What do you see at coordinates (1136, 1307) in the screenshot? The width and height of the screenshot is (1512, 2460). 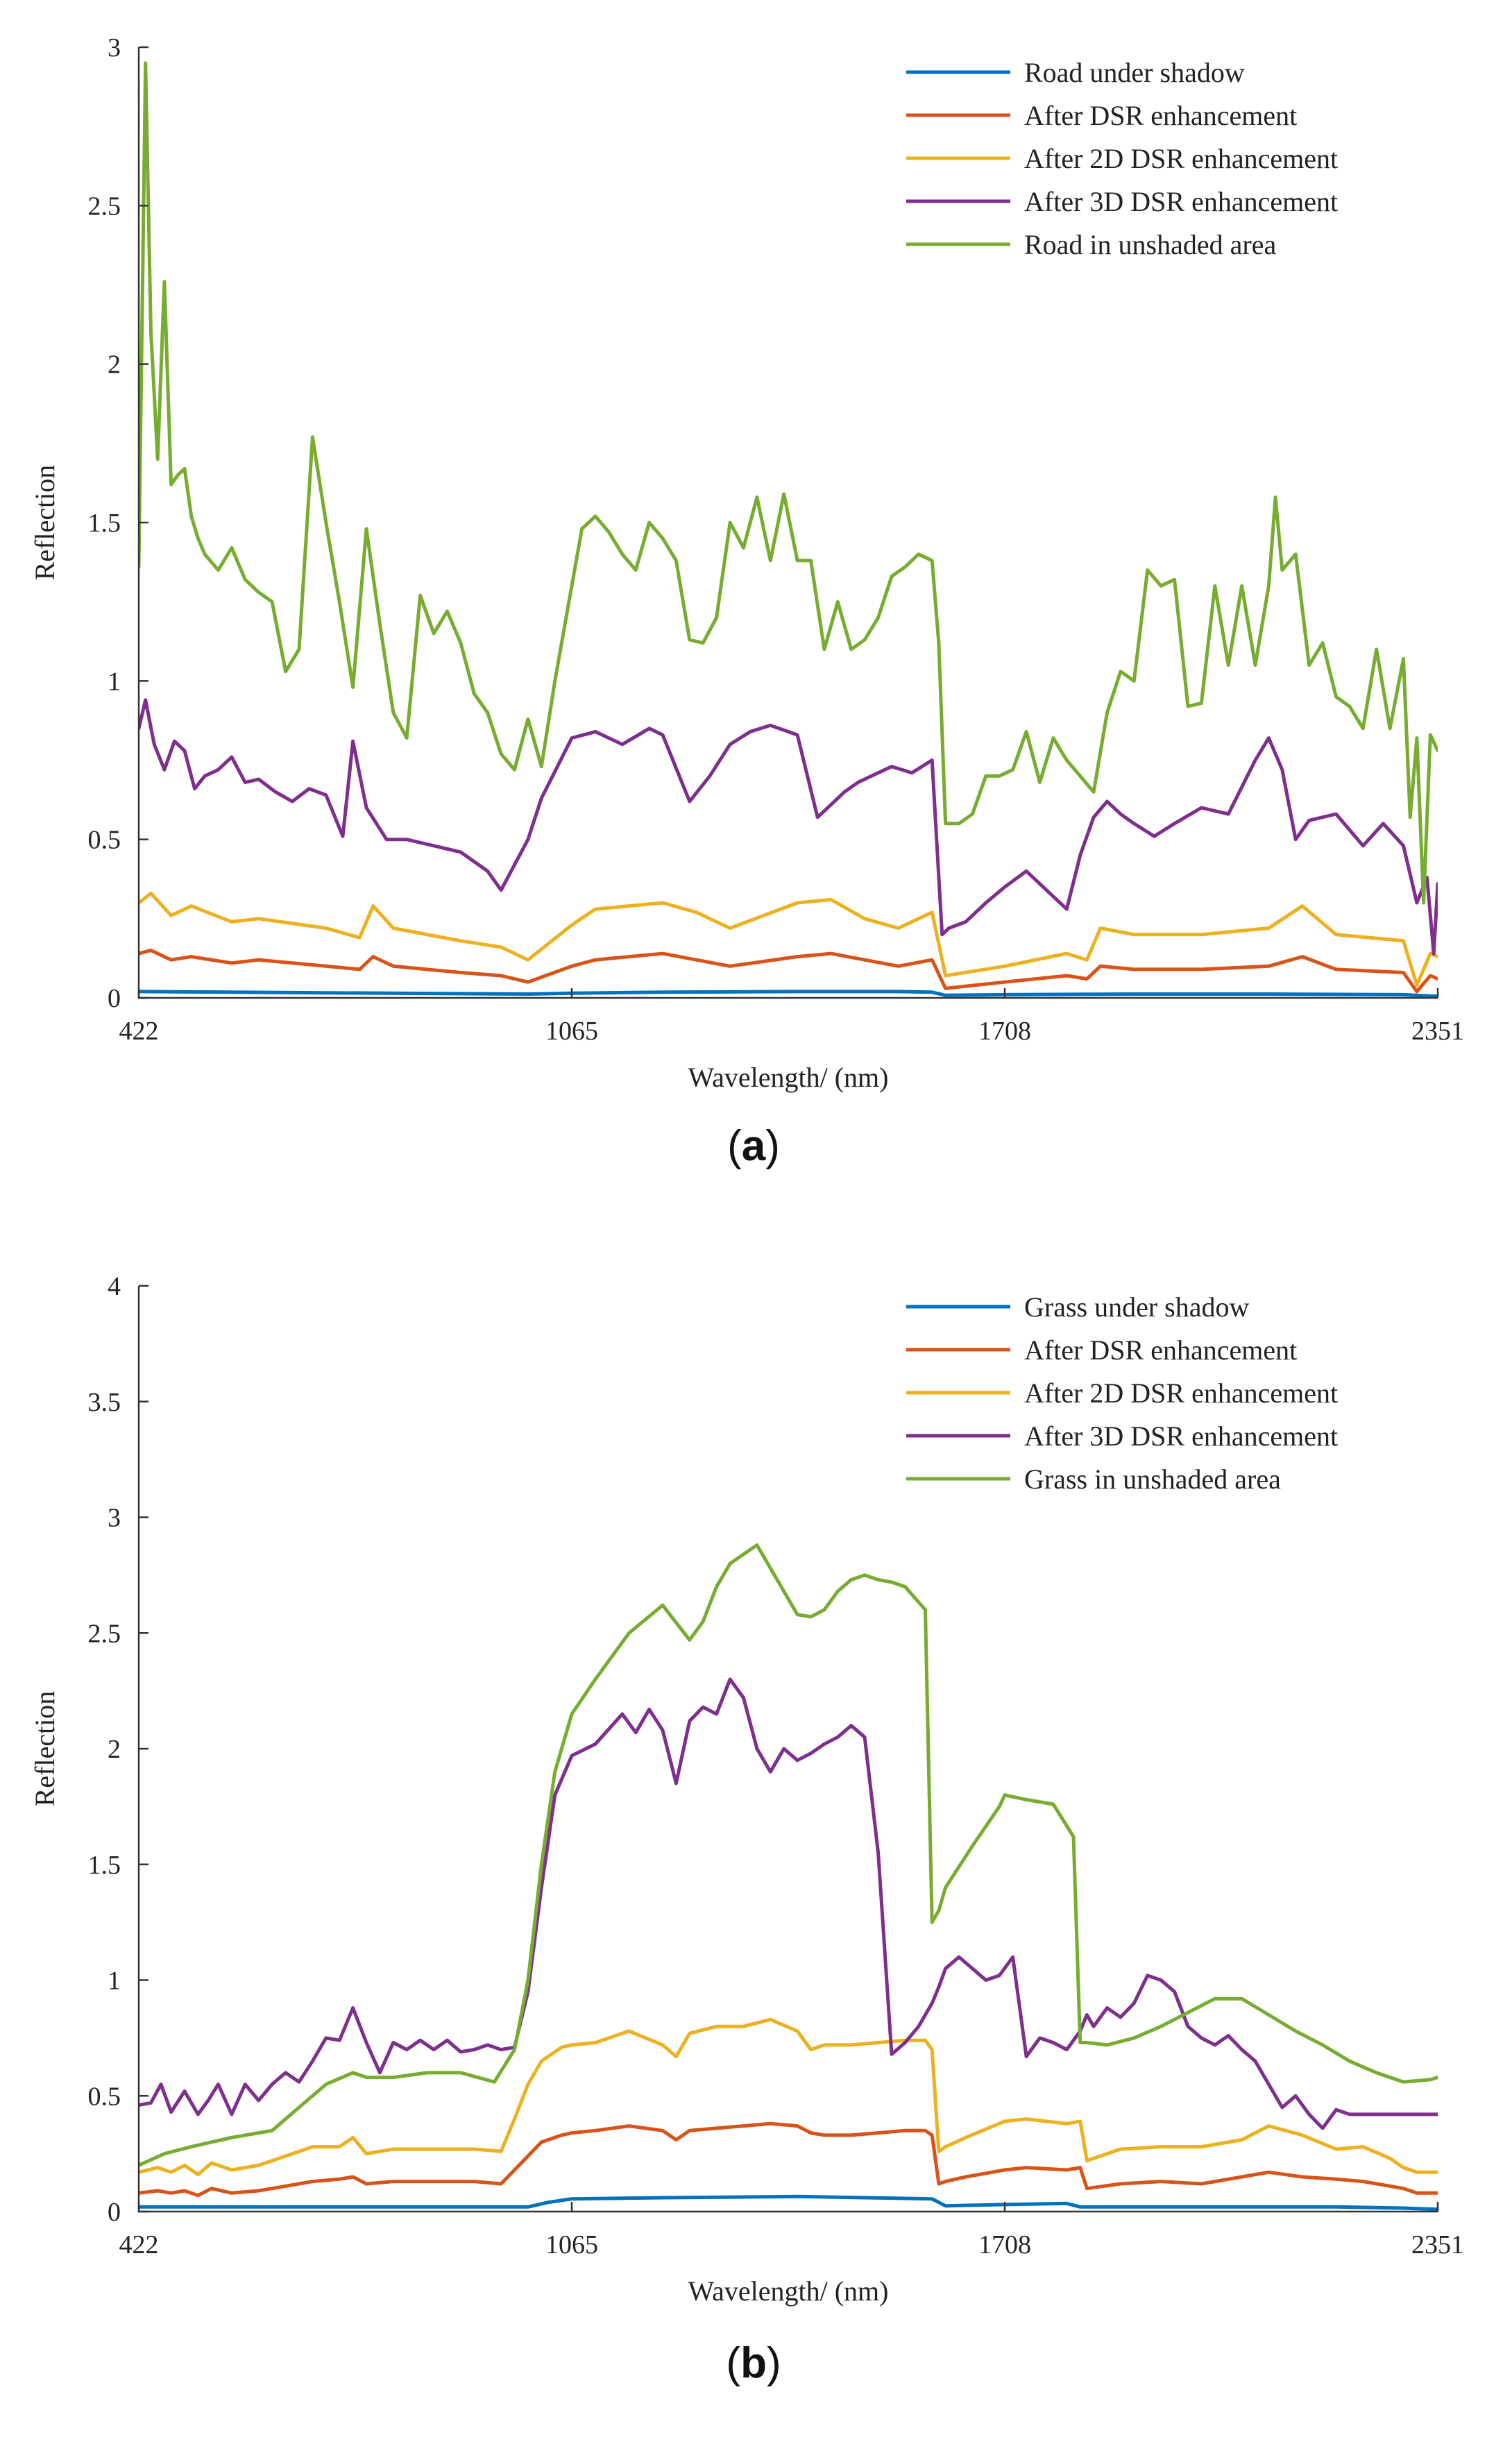 I see `legend-label: Grass under shadow` at bounding box center [1136, 1307].